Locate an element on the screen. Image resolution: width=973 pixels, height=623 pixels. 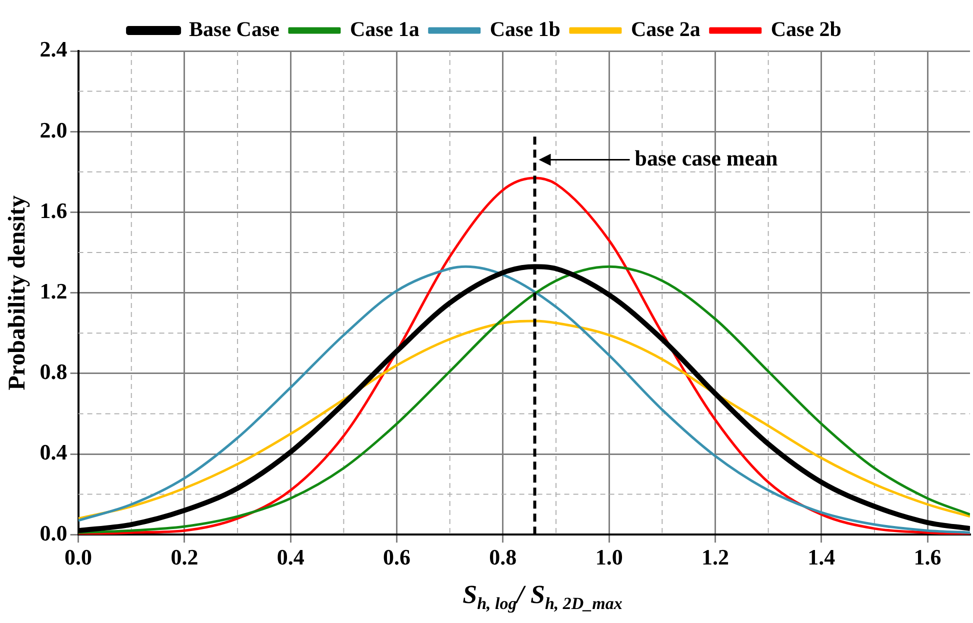
ref-line-label: base case mean is located at coordinates (706, 157).